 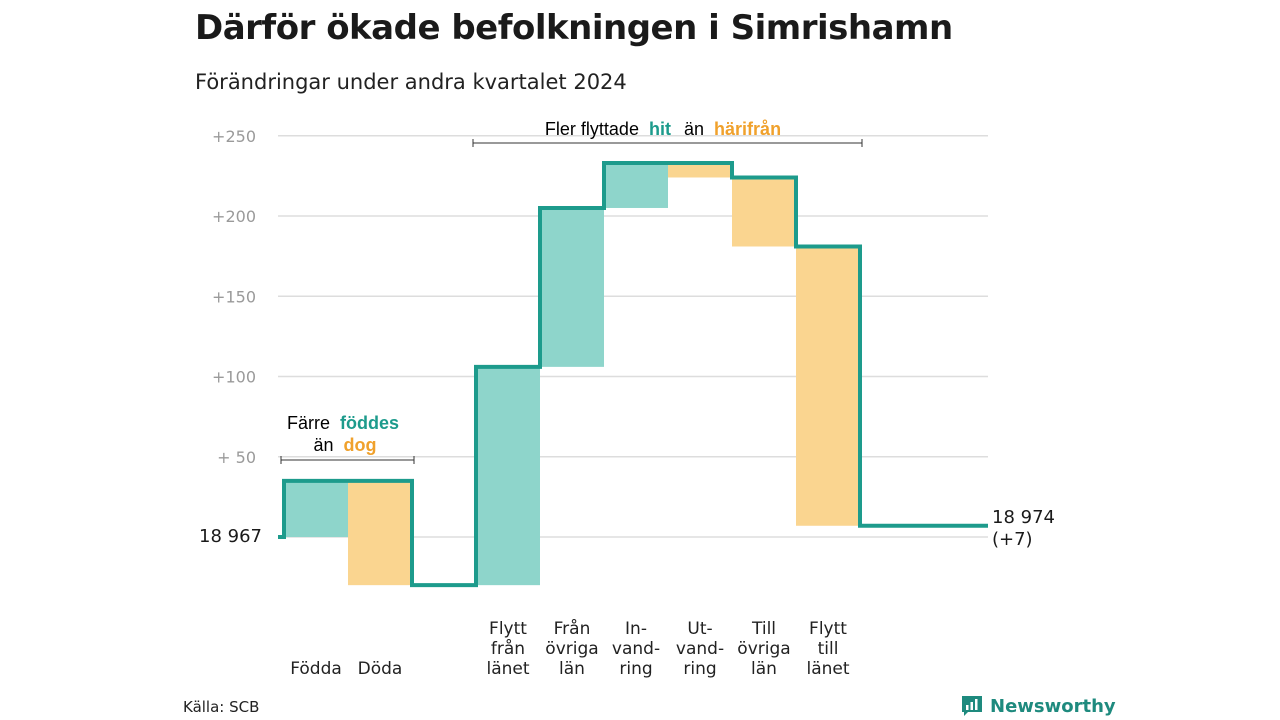 I want to click on y-tick-label: +100, so click(x=234, y=377).